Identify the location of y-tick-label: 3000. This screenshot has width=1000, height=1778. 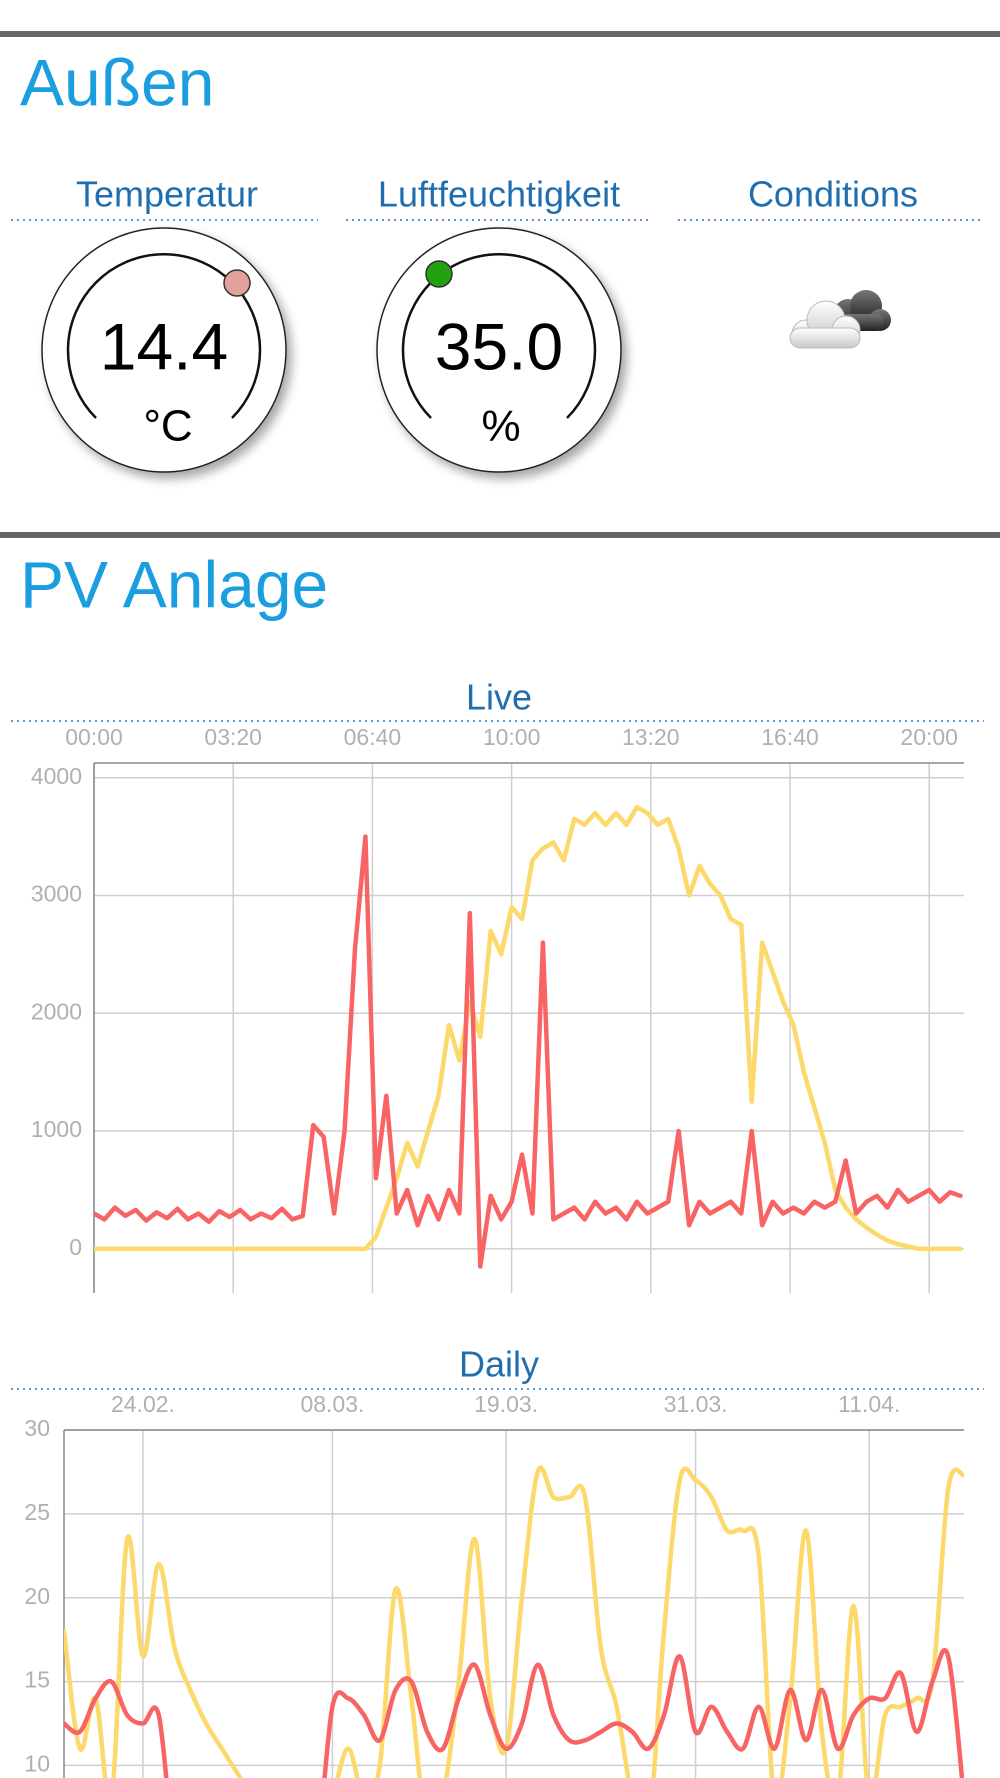
(56, 894).